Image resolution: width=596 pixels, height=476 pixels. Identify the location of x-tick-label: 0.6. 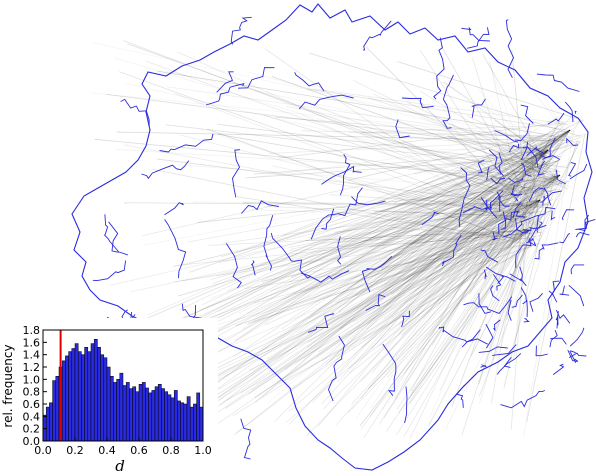
(139, 450).